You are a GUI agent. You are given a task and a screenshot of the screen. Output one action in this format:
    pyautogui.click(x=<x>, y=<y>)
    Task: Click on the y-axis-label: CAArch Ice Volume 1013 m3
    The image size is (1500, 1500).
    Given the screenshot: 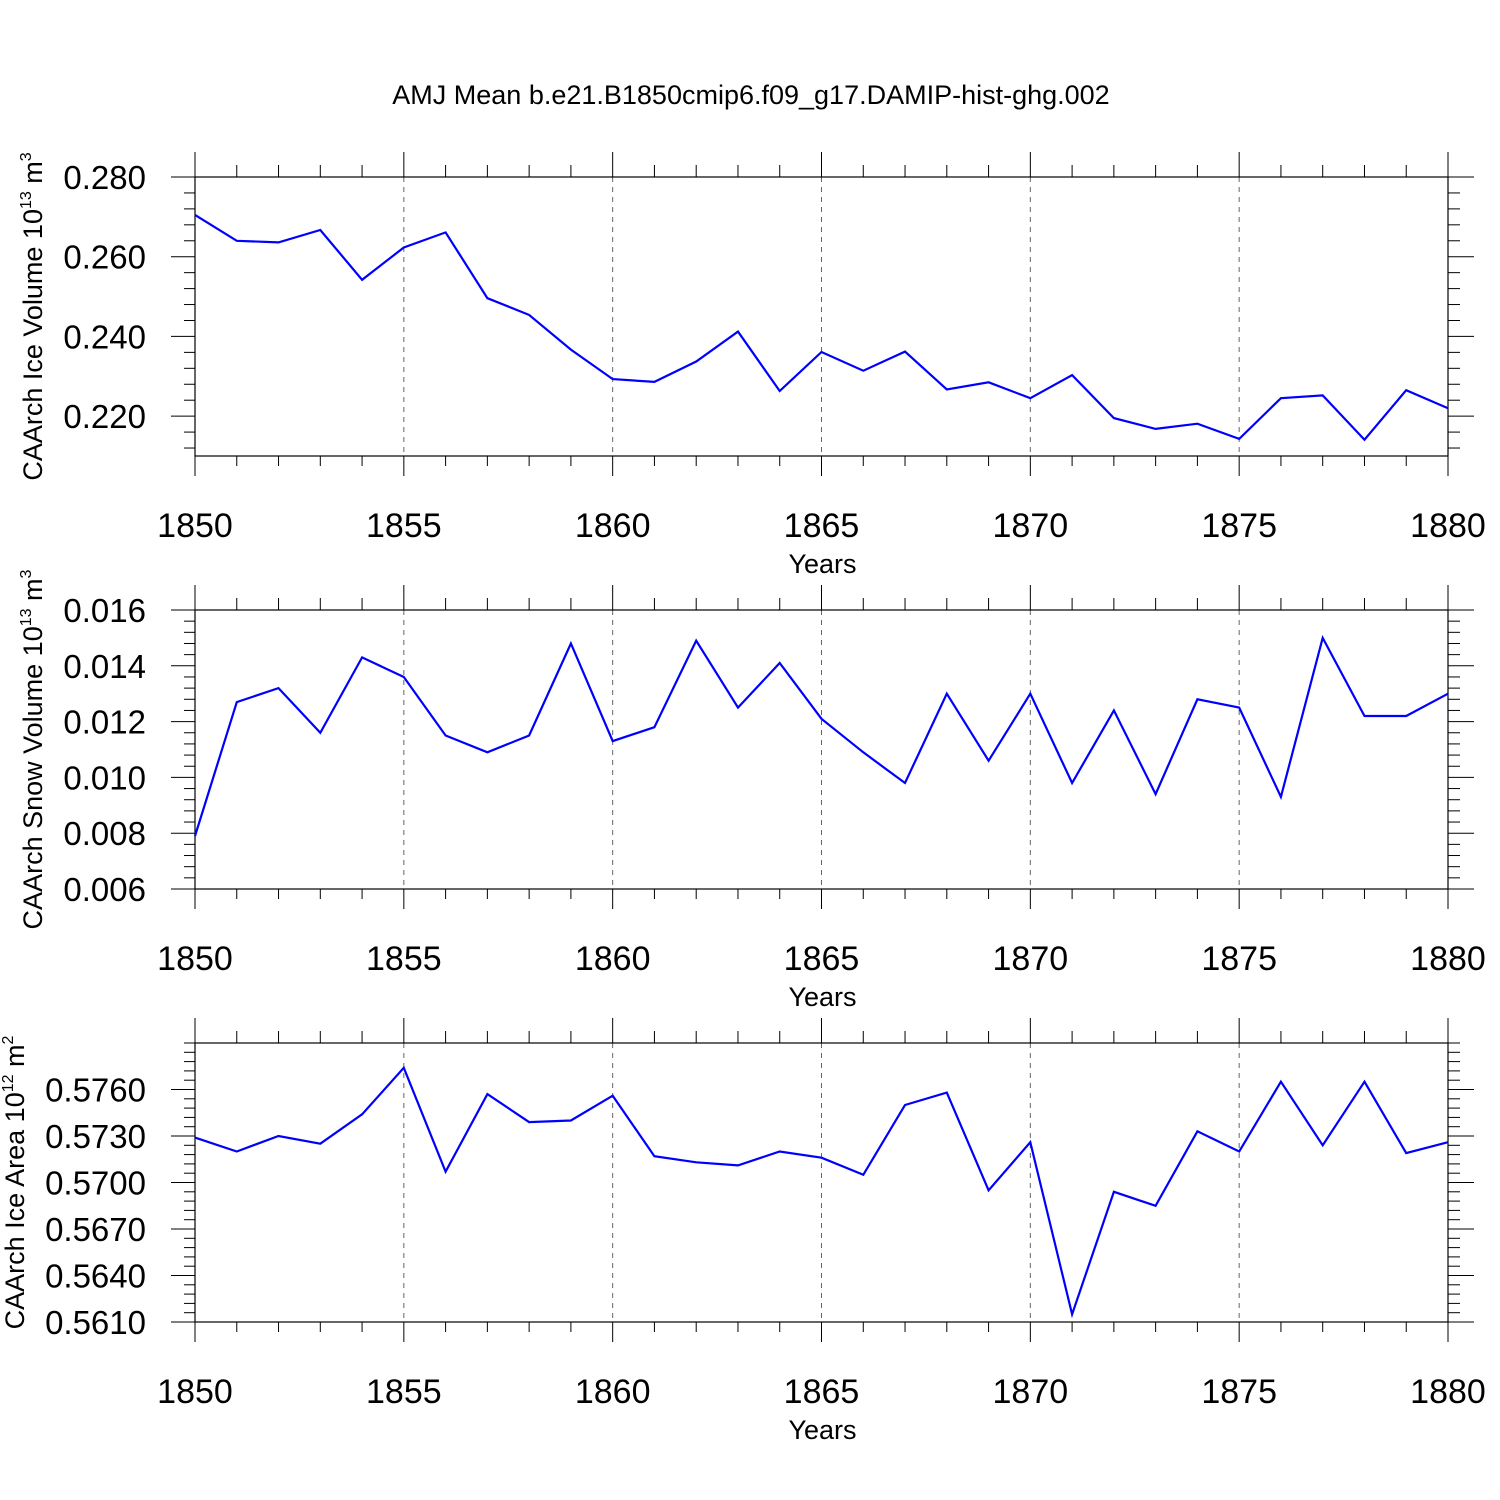 What is the action you would take?
    pyautogui.click(x=33, y=316)
    